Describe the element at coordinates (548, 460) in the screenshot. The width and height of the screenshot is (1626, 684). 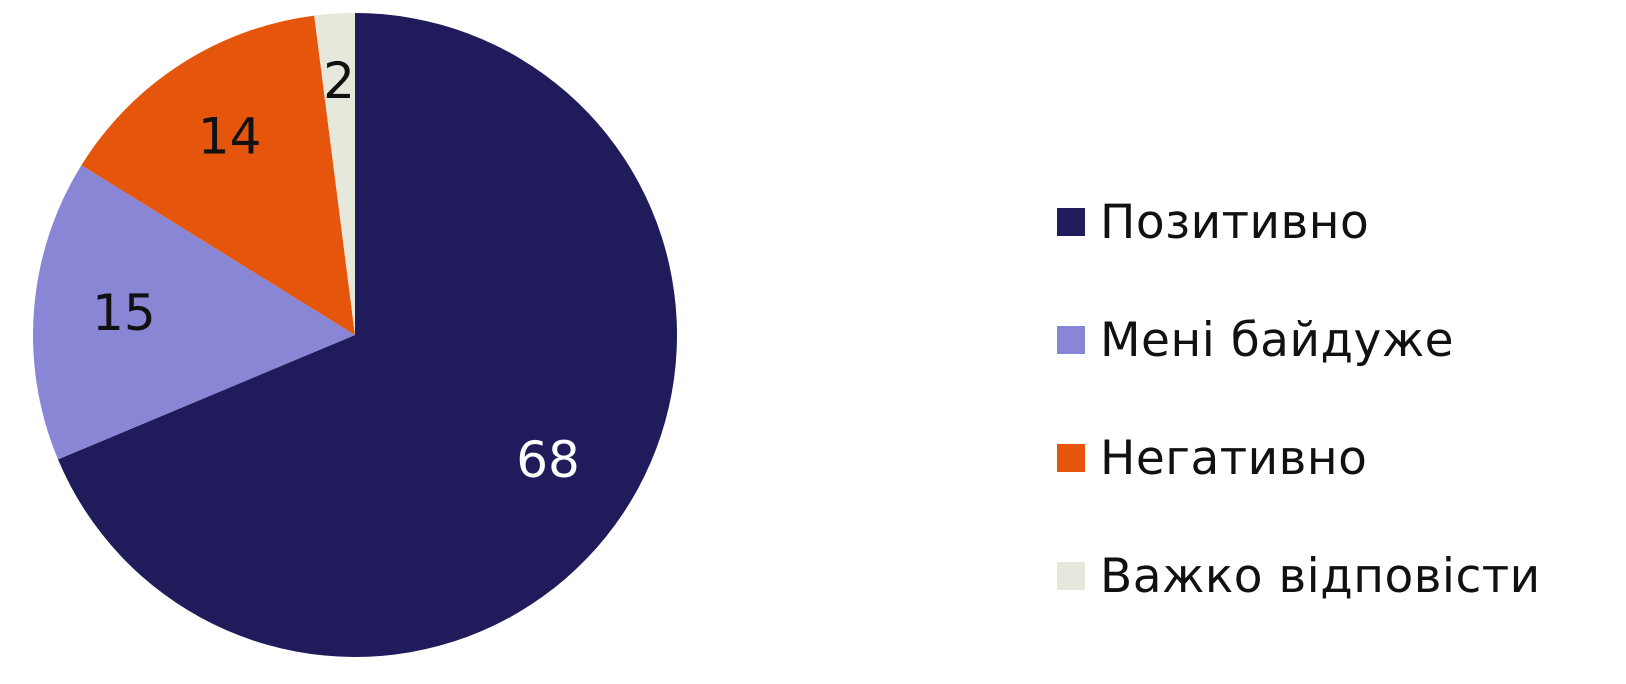
I see `pie-label-positive: 68` at that location.